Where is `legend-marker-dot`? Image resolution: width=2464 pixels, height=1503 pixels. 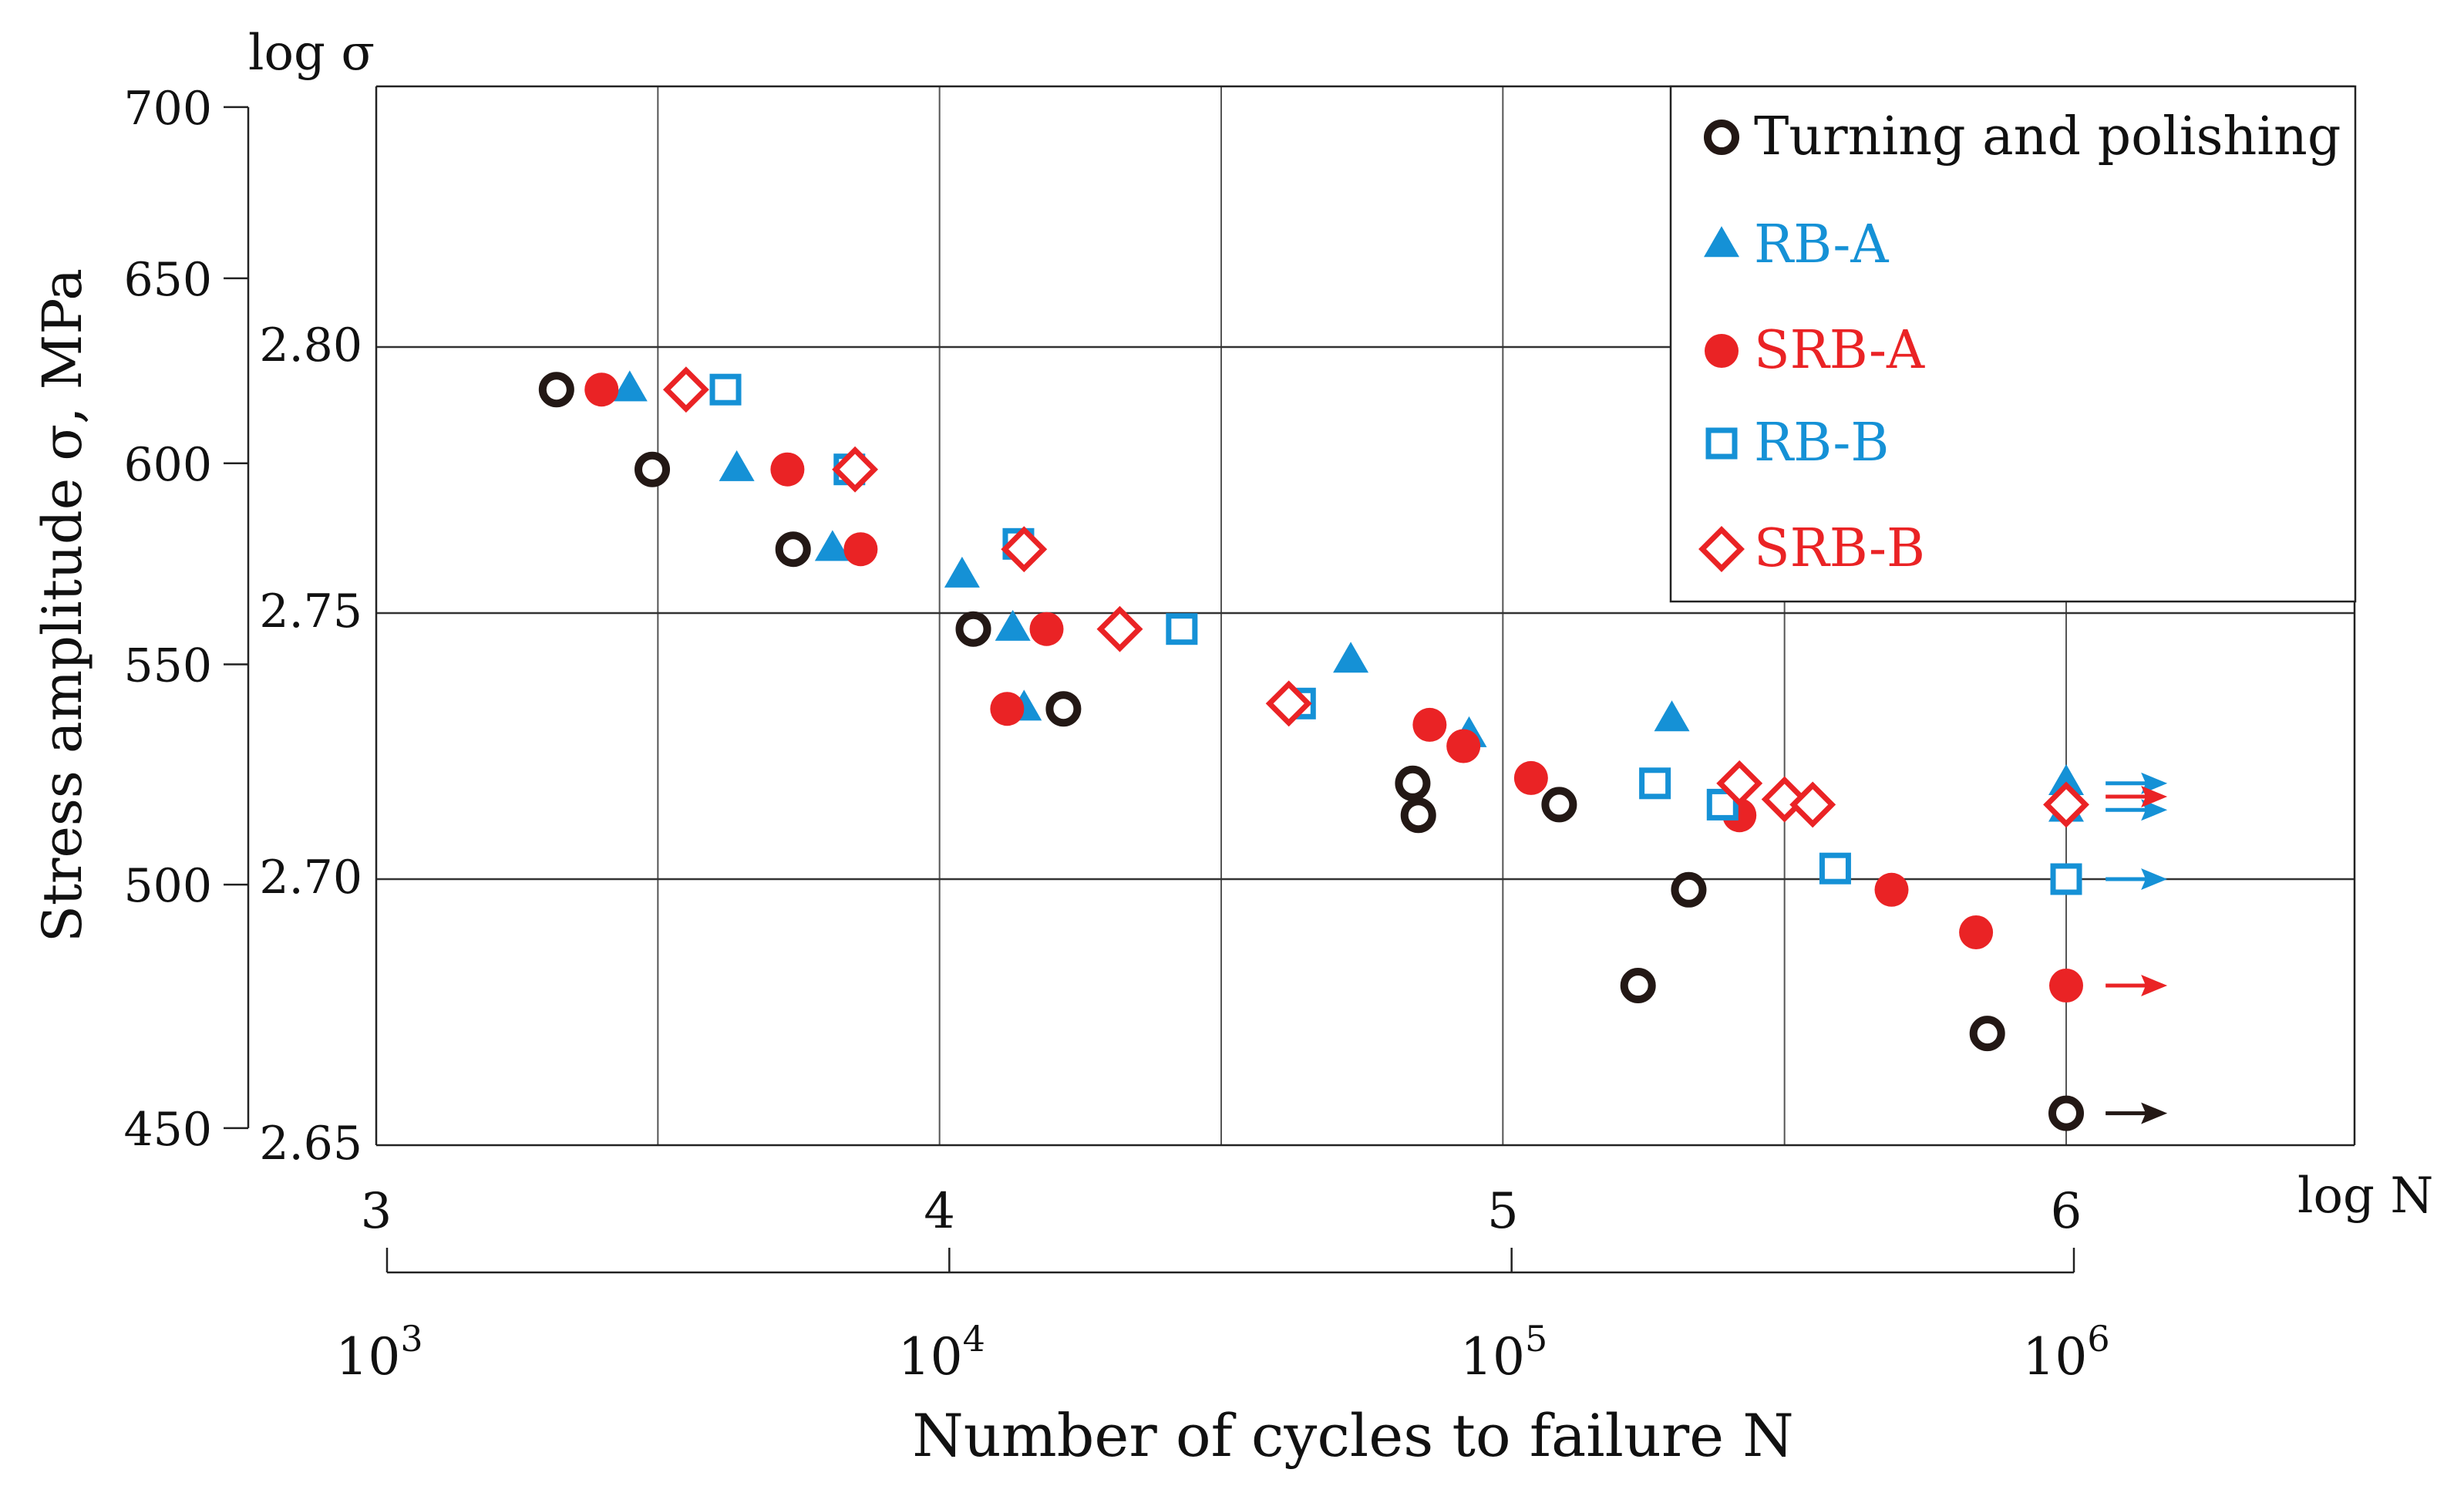 legend-marker-dot is located at coordinates (1722, 351).